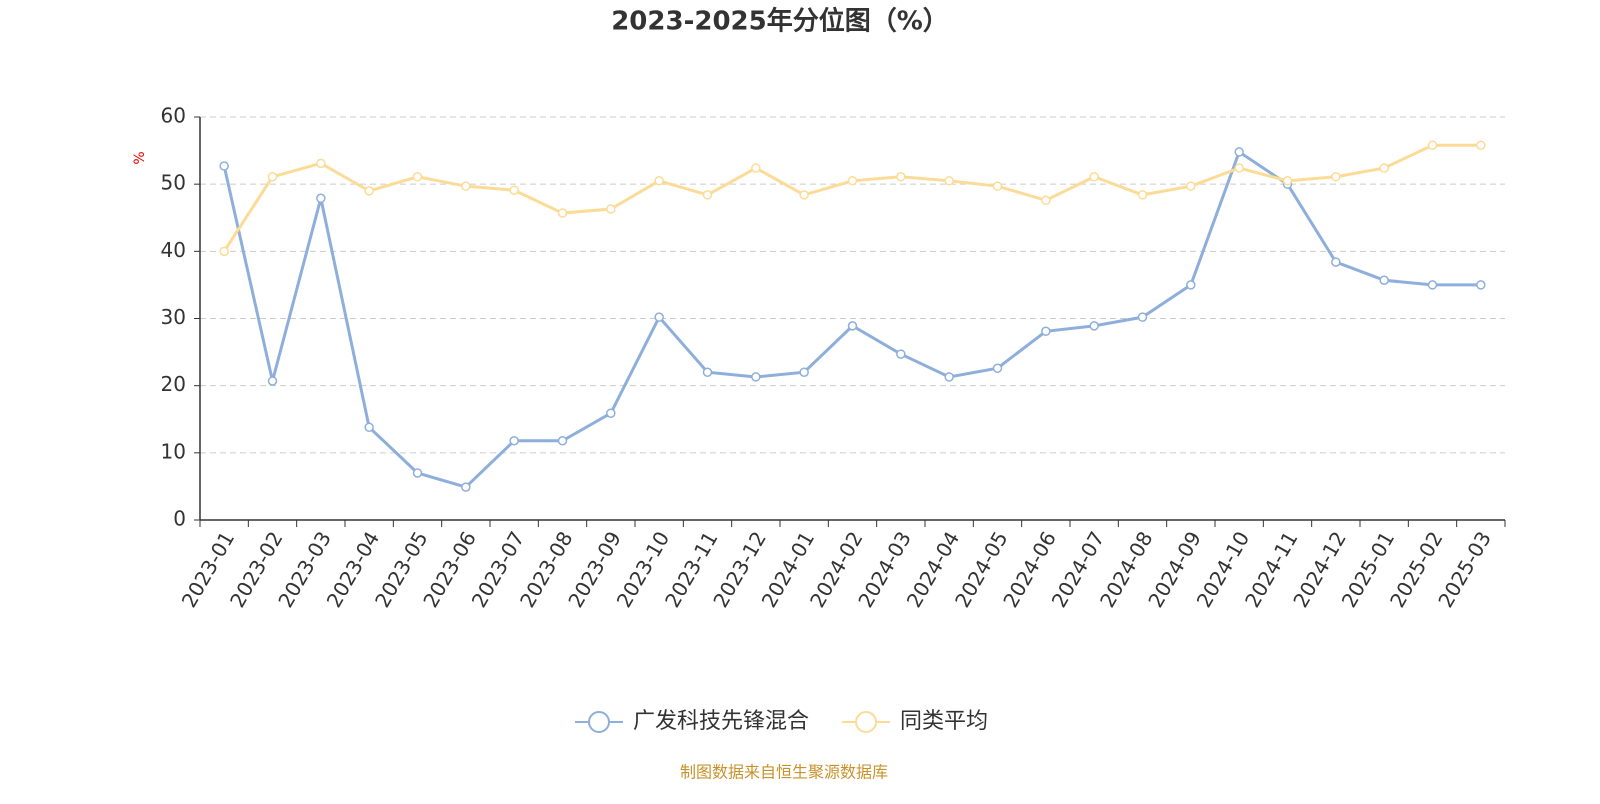 The width and height of the screenshot is (1600, 804). Describe the element at coordinates (173, 183) in the screenshot. I see `y-tick-label: 50` at that location.